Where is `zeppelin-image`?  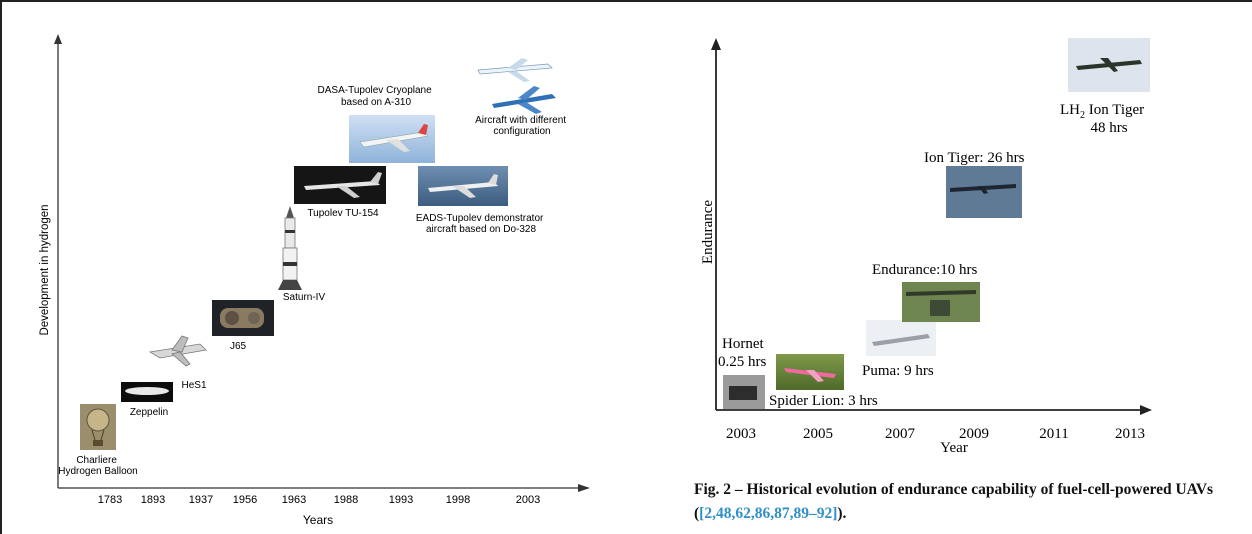 zeppelin-image is located at coordinates (147, 392).